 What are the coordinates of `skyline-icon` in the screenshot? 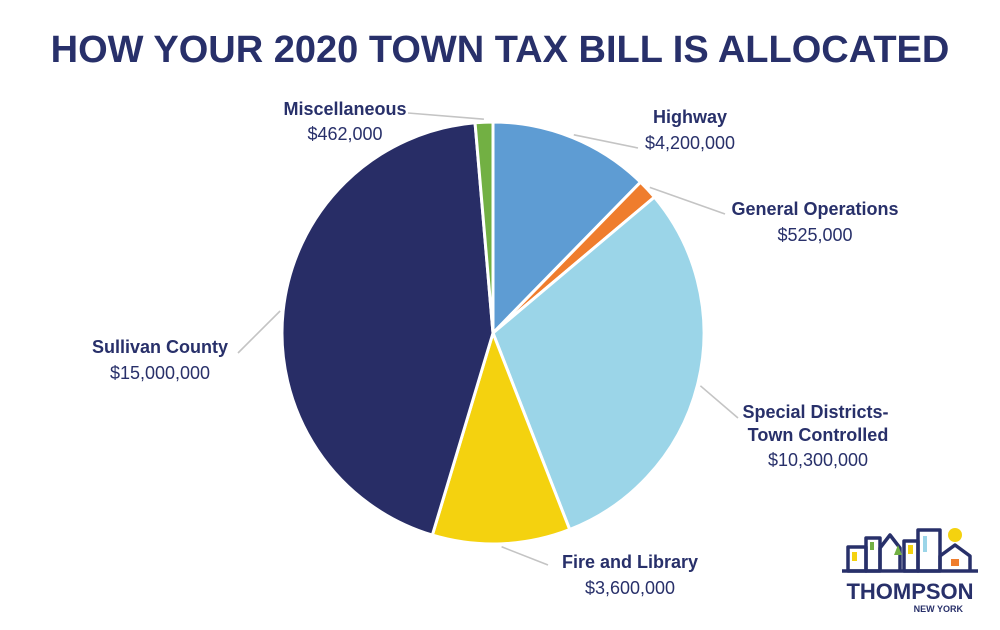 It's located at (910, 550).